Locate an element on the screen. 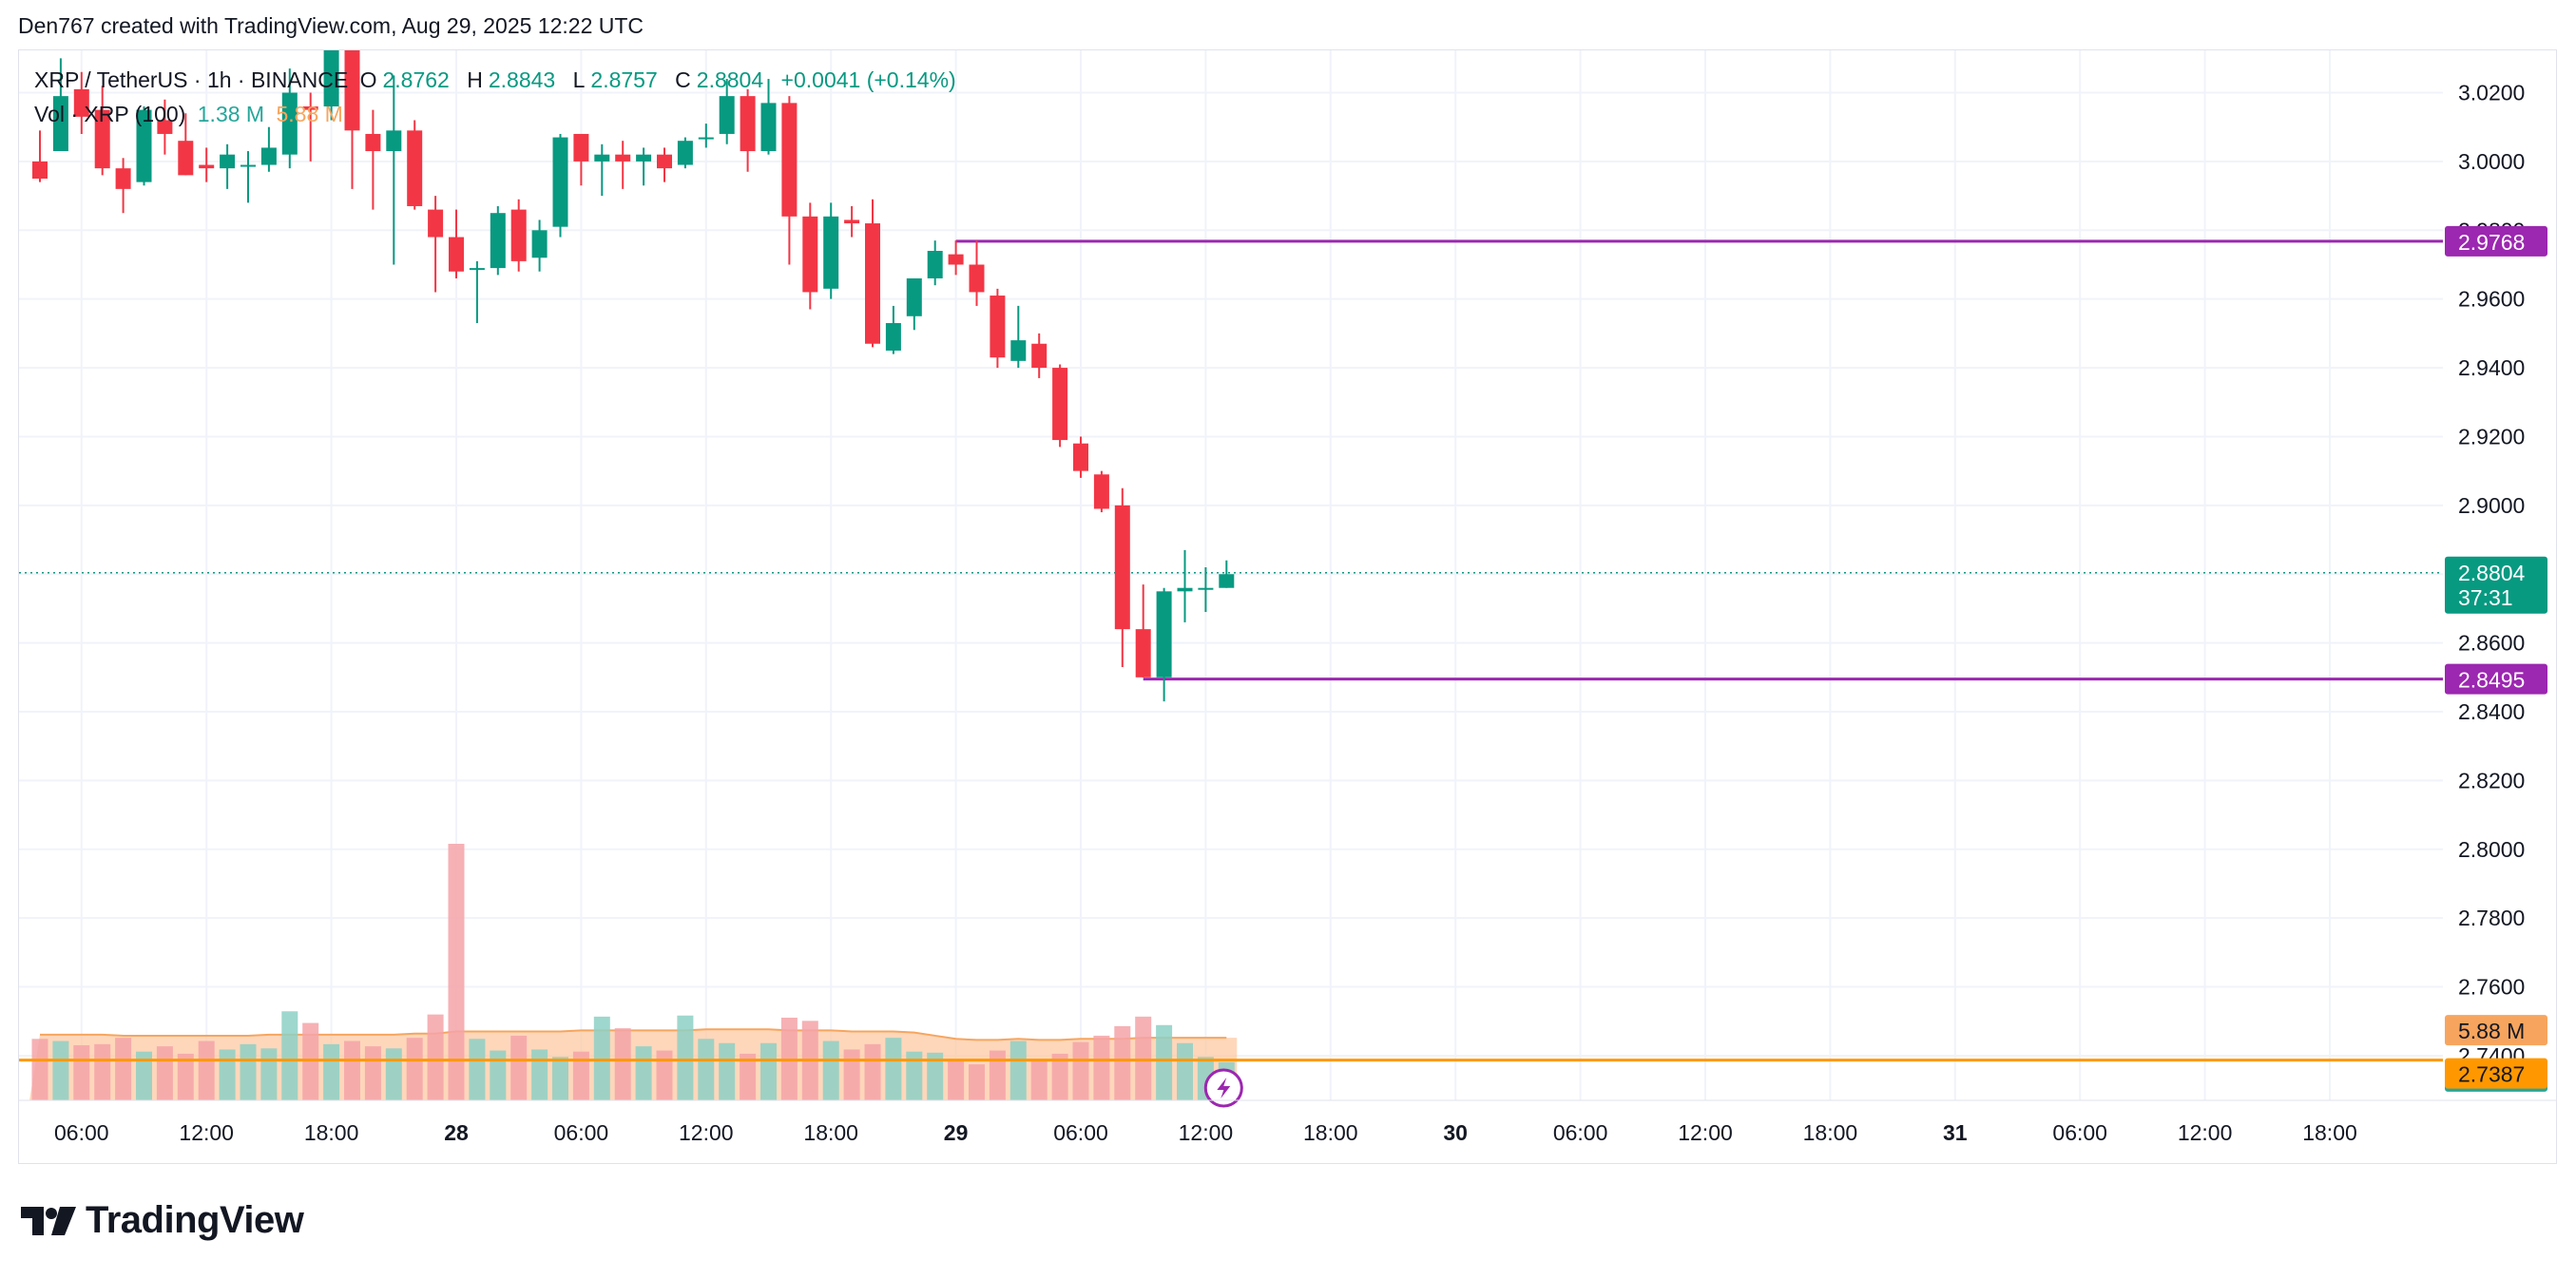  legend-symbol: XRP / TetherUS · 1h · BINANCE is located at coordinates (191, 79).